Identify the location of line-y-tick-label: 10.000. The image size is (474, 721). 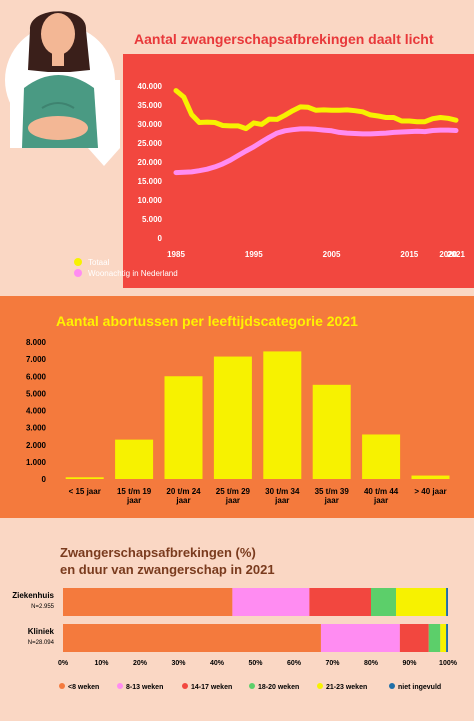
(150, 200).